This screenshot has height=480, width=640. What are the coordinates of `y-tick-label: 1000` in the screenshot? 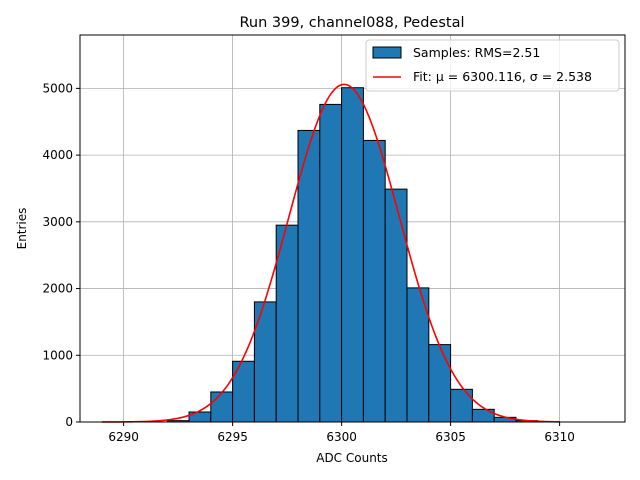 It's located at (57, 355).